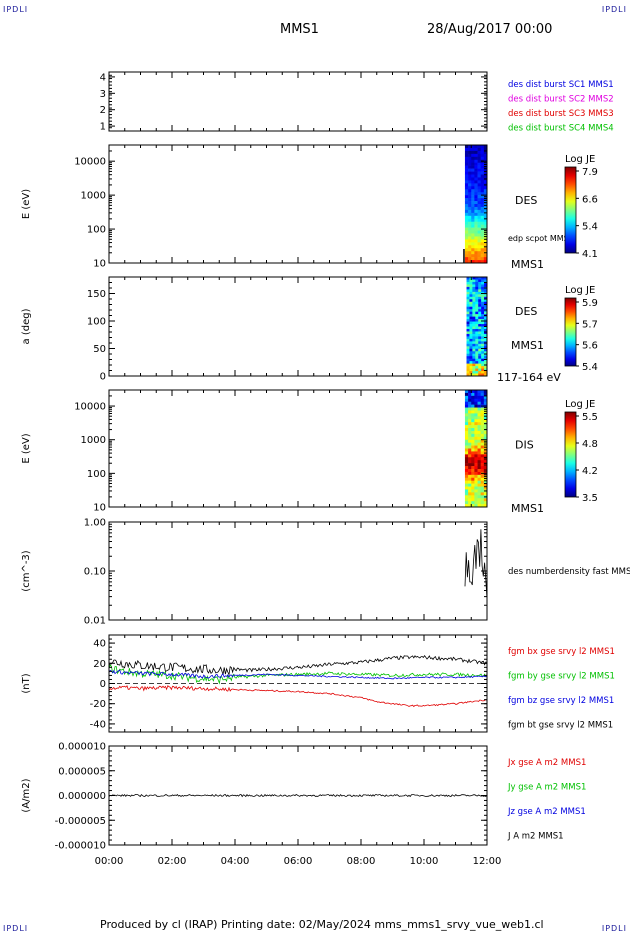 Image resolution: width=630 pixels, height=934 pixels. What do you see at coordinates (103, 77) in the screenshot?
I see `y-tick-label: 4` at bounding box center [103, 77].